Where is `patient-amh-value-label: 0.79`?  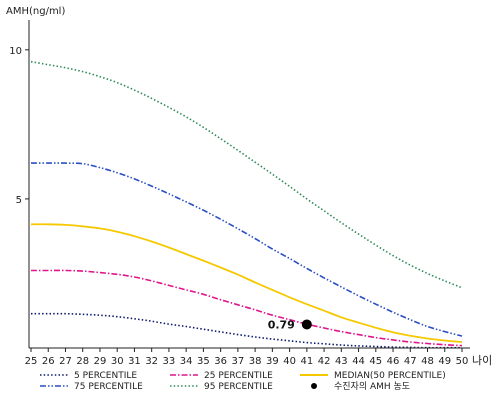
patient-amh-value-label: 0.79 is located at coordinates (281, 324).